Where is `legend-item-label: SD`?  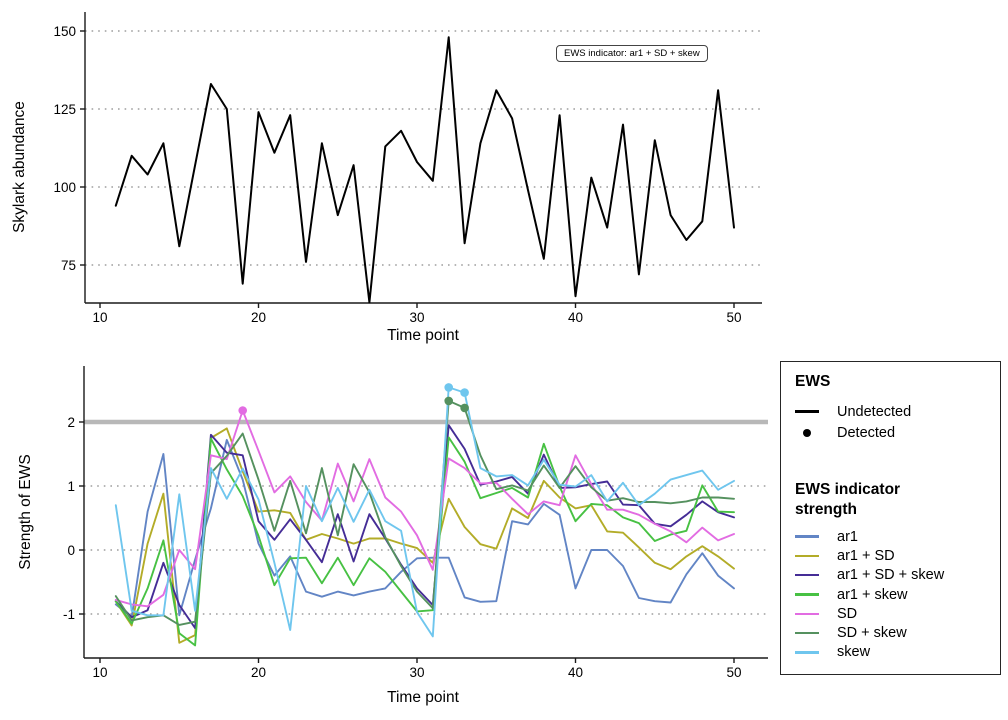
legend-item-label: SD is located at coordinates (847, 613).